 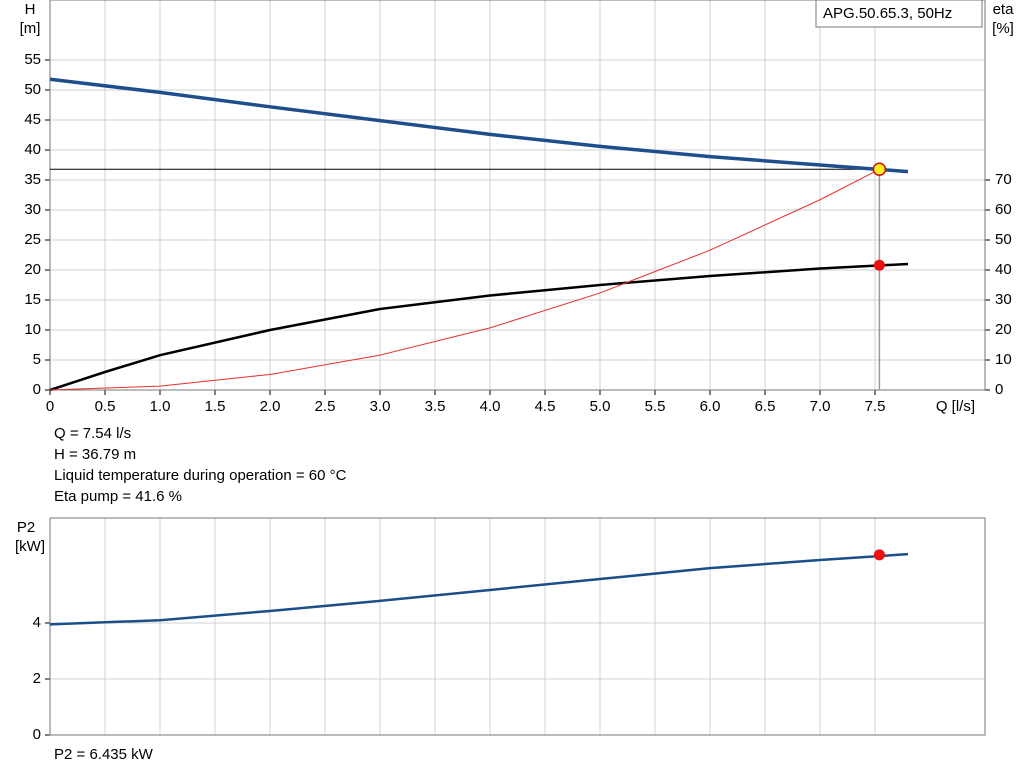 I want to click on x-tick-label: 2.0, so click(x=270, y=406).